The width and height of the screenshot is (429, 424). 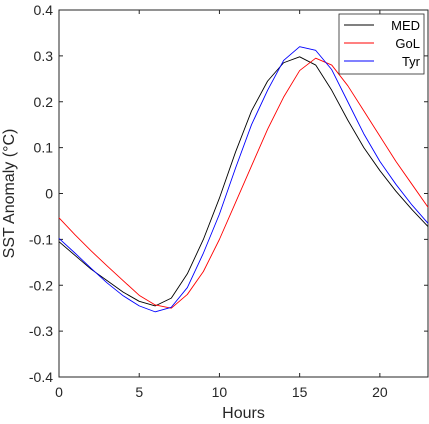 What do you see at coordinates (243, 413) in the screenshot?
I see `x-axis-title: Hours` at bounding box center [243, 413].